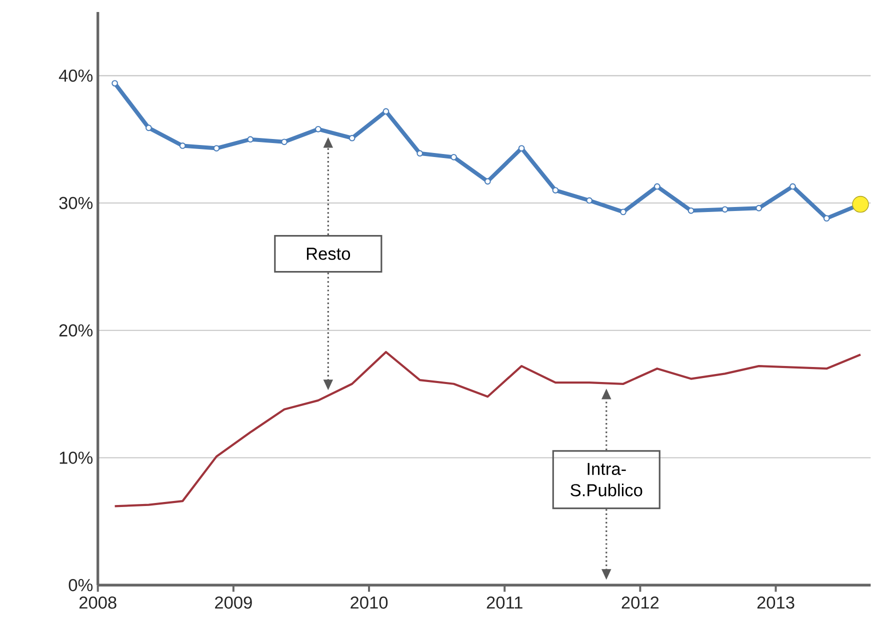 The height and width of the screenshot is (636, 872). I want to click on y-tick-label: 30%, so click(76, 203).